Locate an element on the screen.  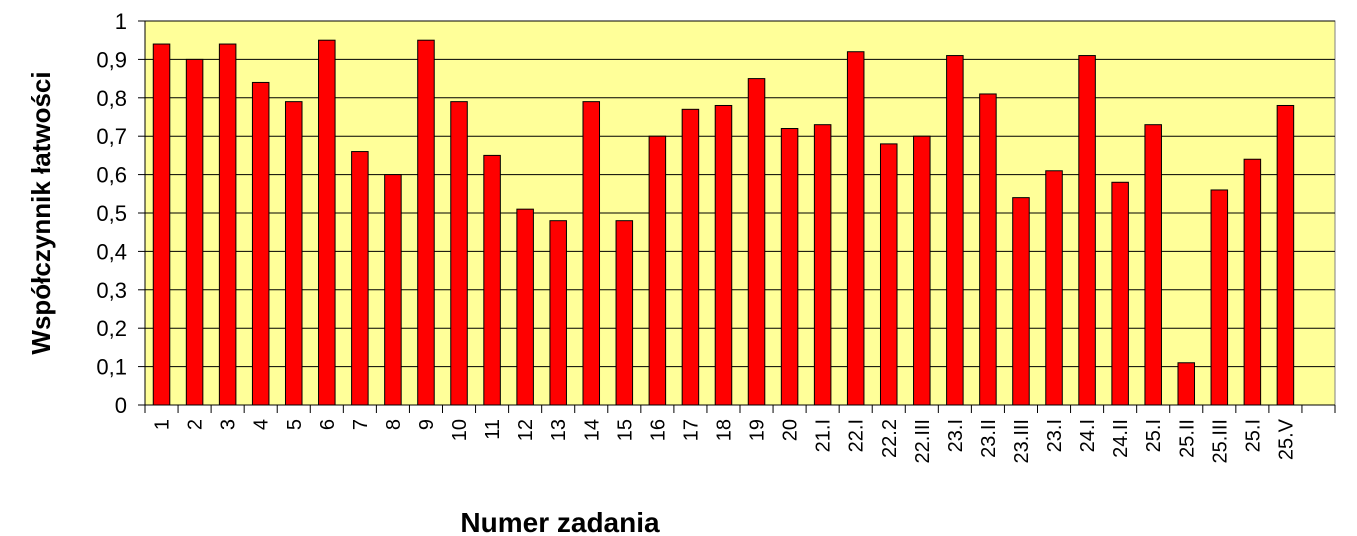
x-tick-label: 22.2 is located at coordinates (890, 438).